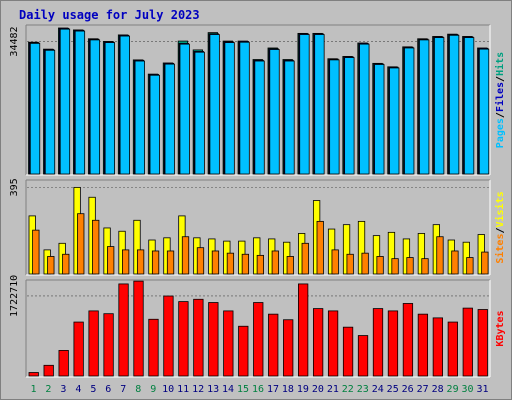 This screenshot has height=405, width=512. I want to click on panel-ymax-label: 34482, so click(14, 41).